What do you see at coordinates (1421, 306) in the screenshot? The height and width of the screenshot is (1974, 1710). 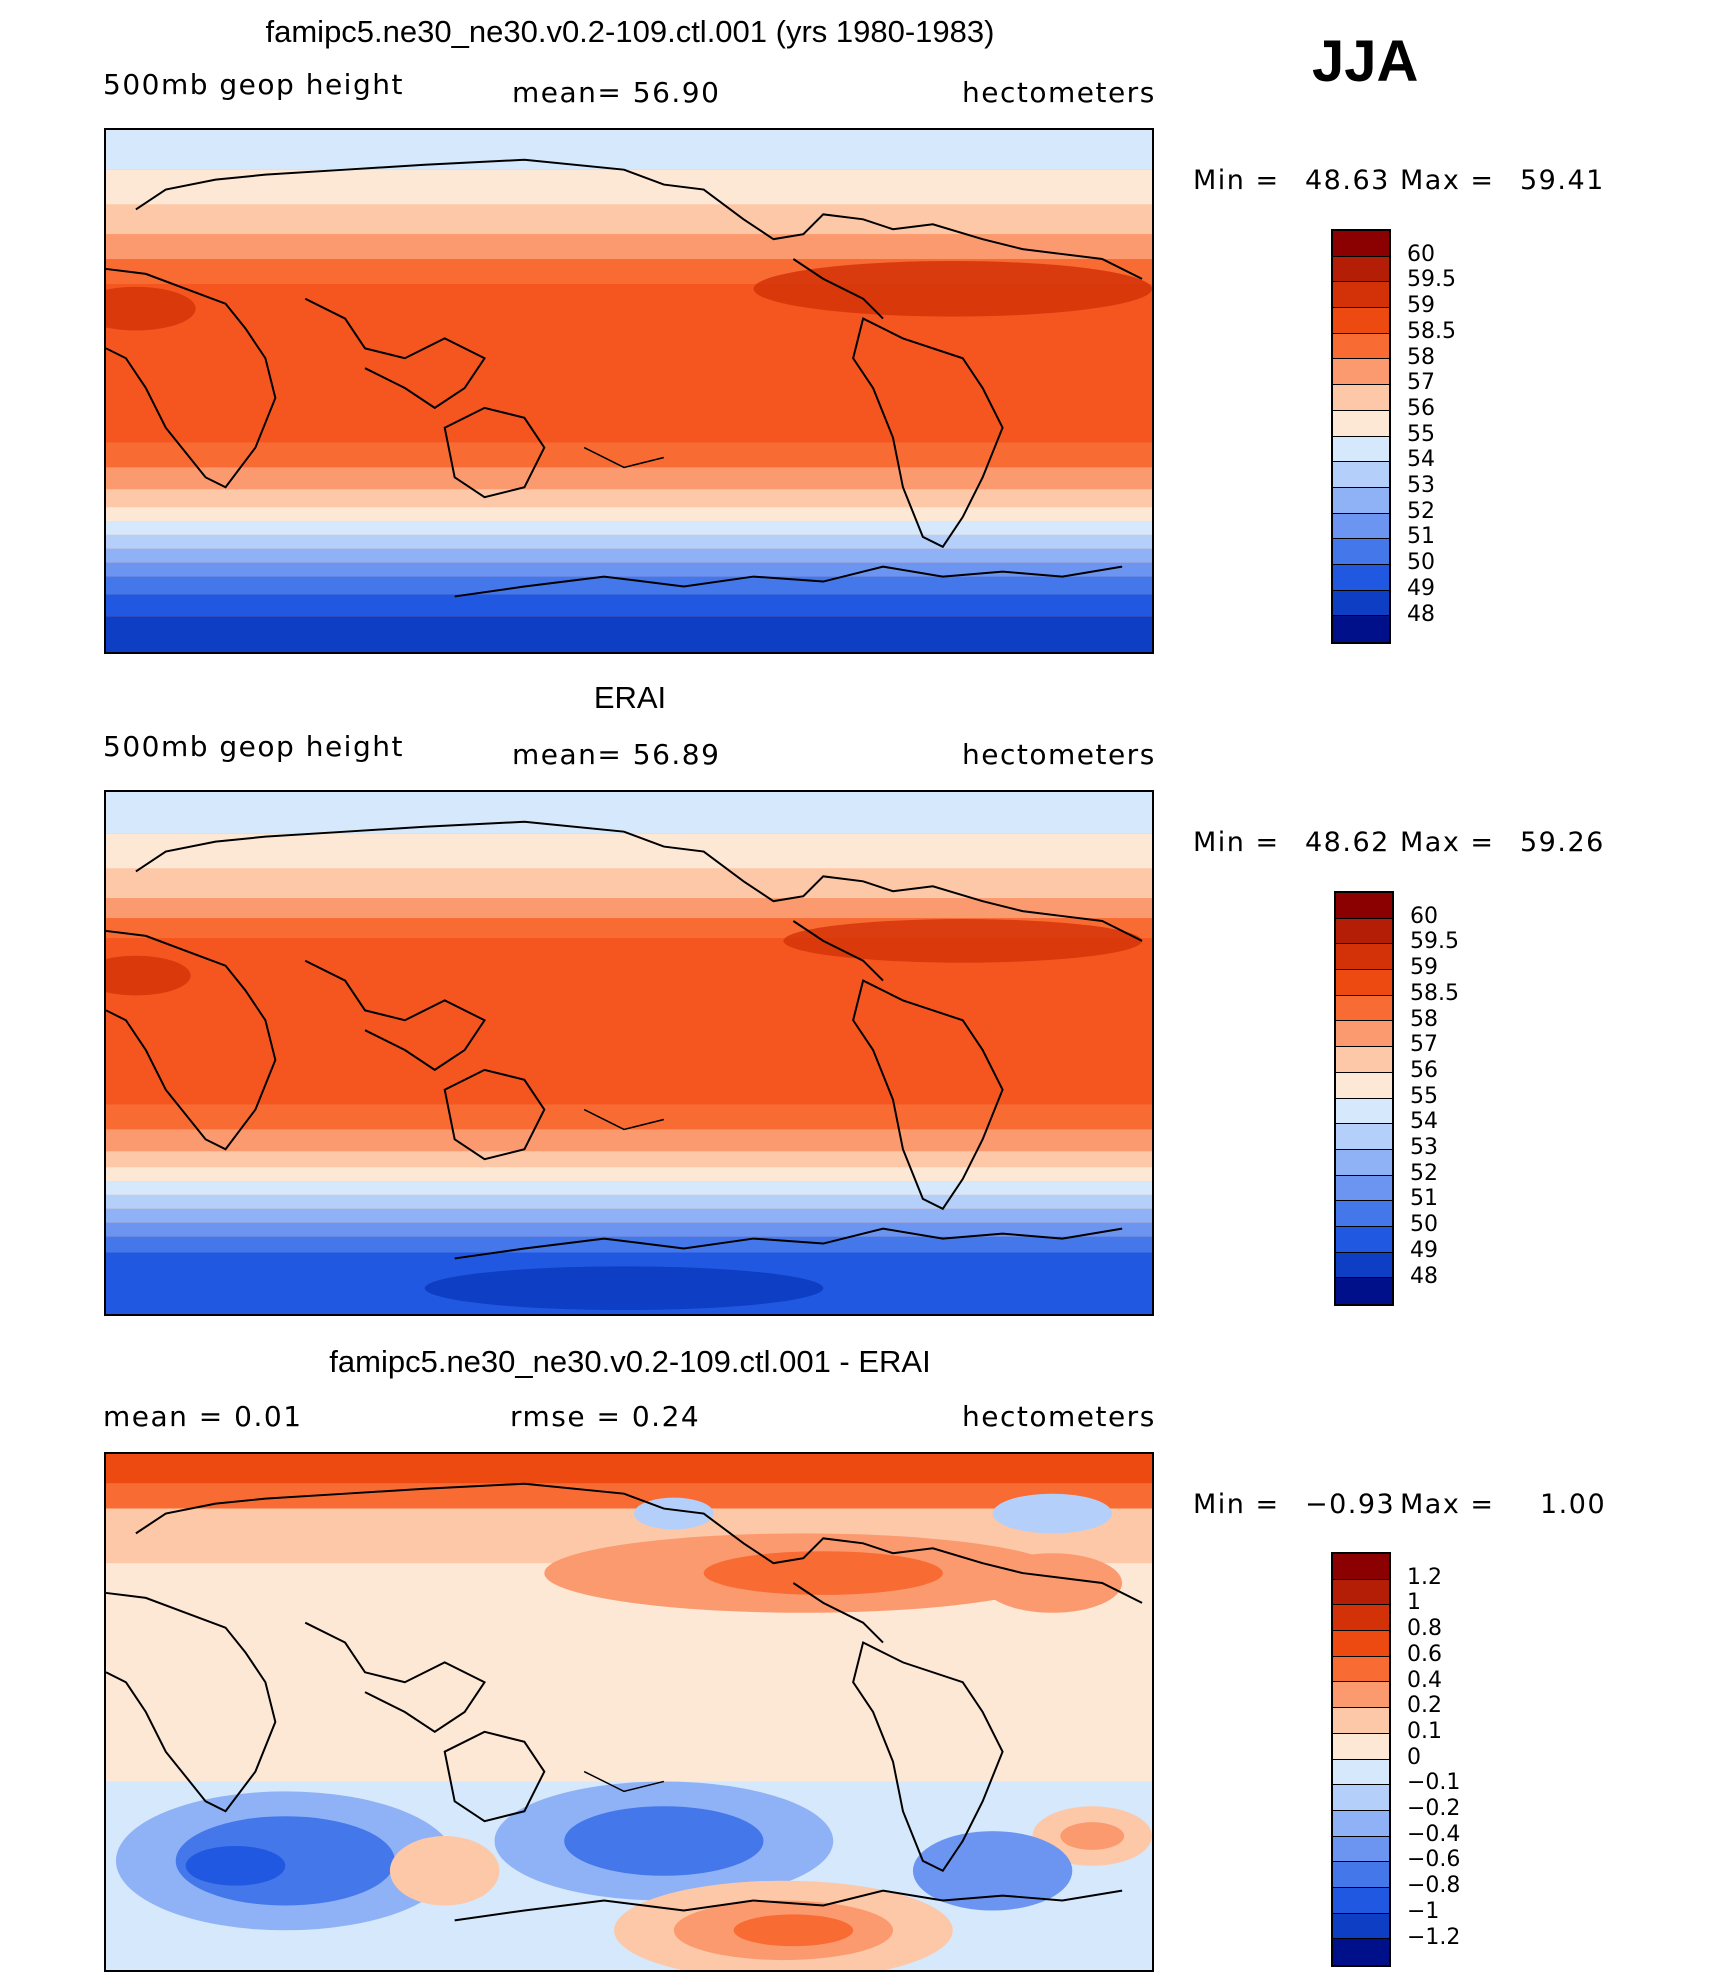 I see `colorbar-tick-label: 59` at bounding box center [1421, 306].